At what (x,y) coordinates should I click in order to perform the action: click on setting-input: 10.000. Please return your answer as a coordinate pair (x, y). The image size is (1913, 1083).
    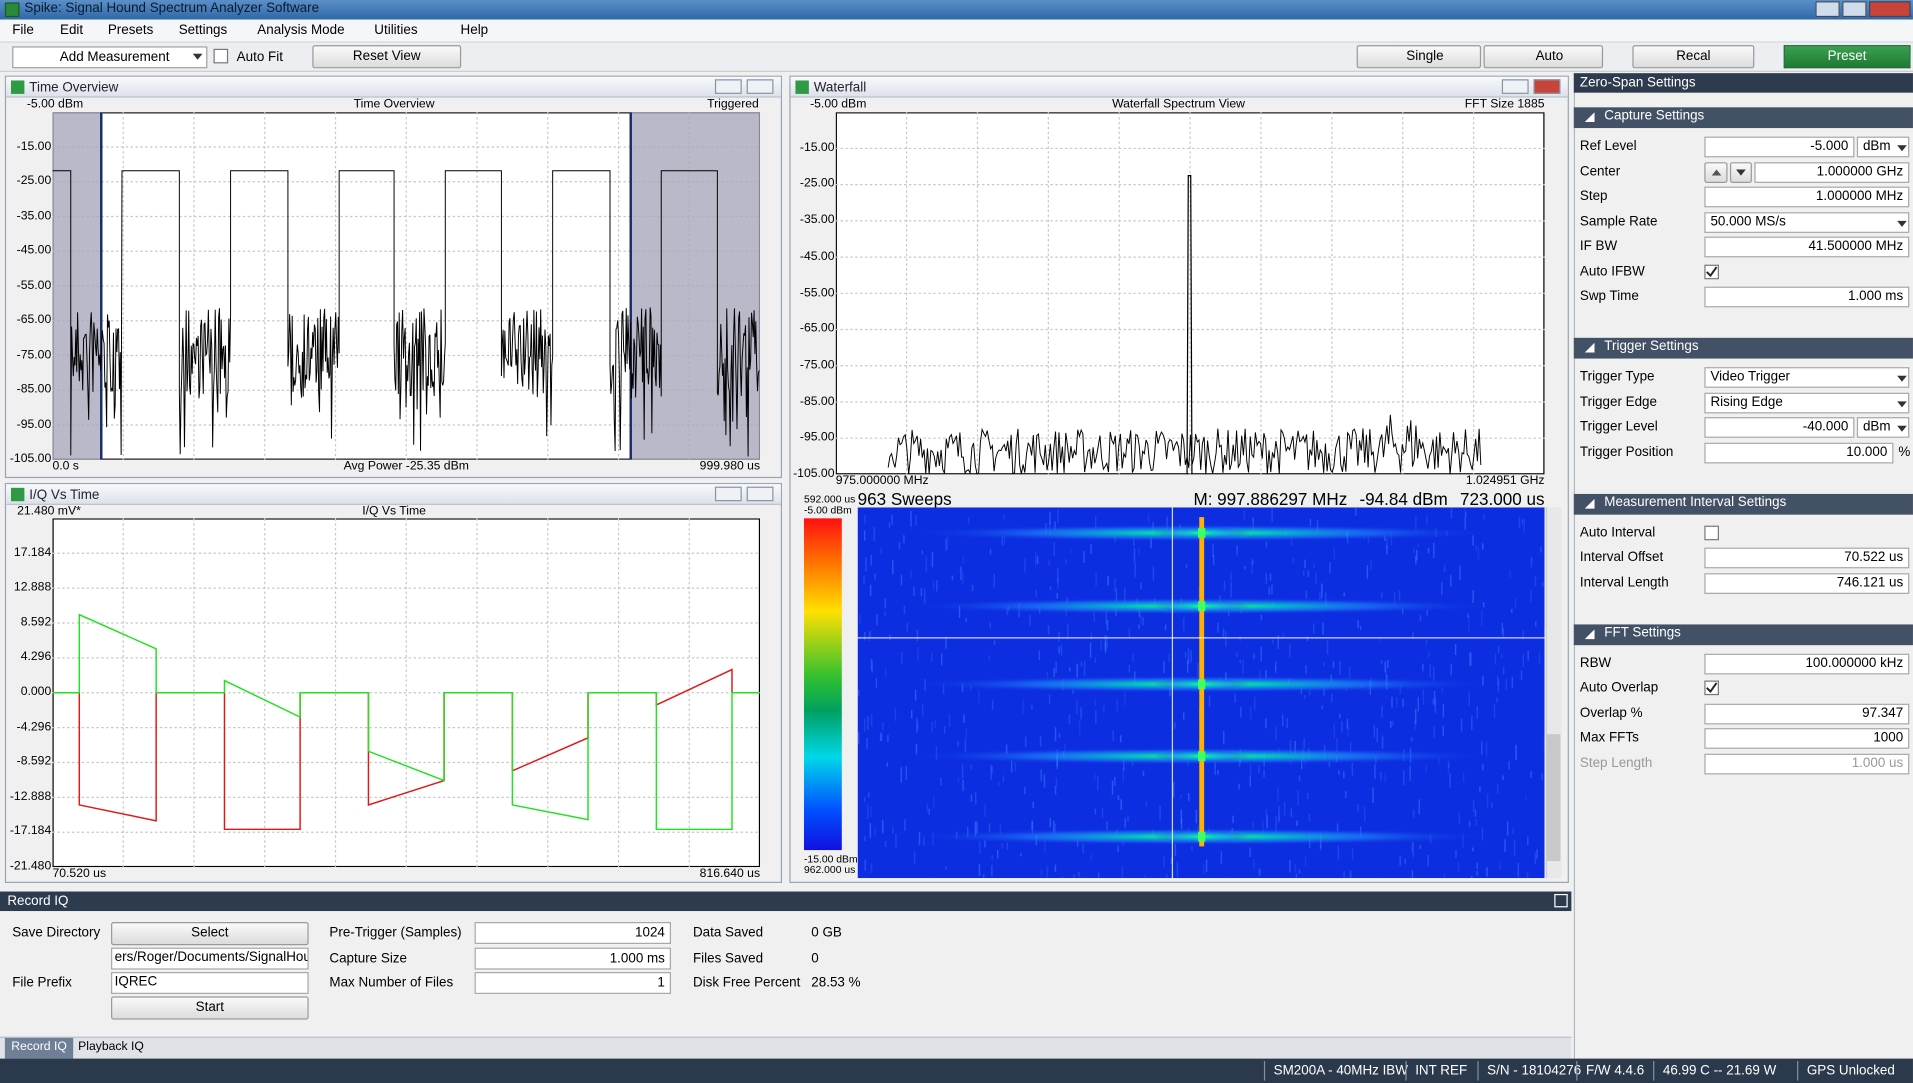
    Looking at the image, I should click on (1799, 452).